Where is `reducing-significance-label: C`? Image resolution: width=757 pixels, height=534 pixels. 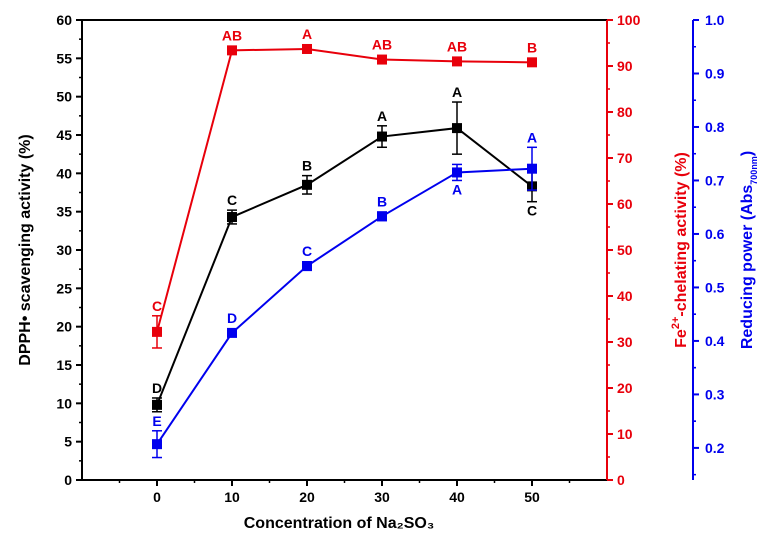 reducing-significance-label: C is located at coordinates (307, 251).